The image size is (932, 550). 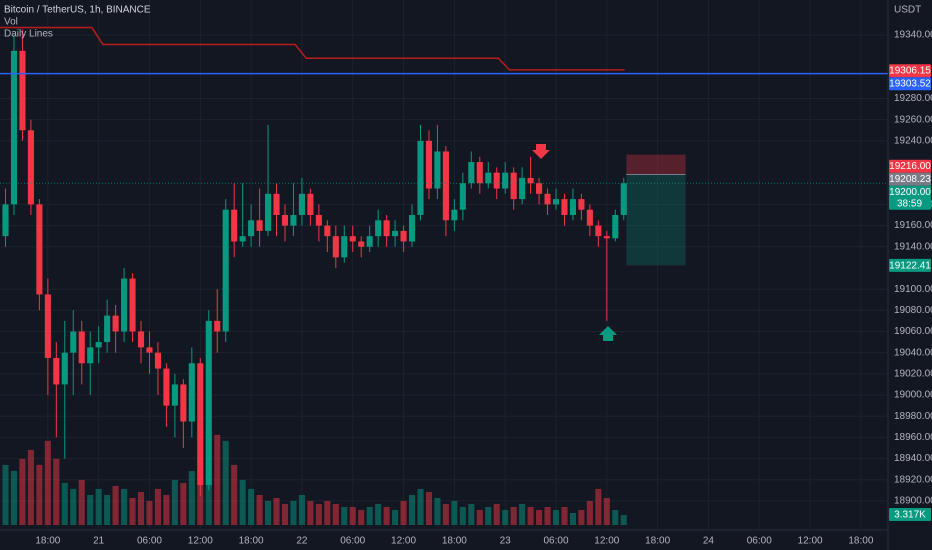 What do you see at coordinates (907, 10) in the screenshot?
I see `currency-label: USDT` at bounding box center [907, 10].